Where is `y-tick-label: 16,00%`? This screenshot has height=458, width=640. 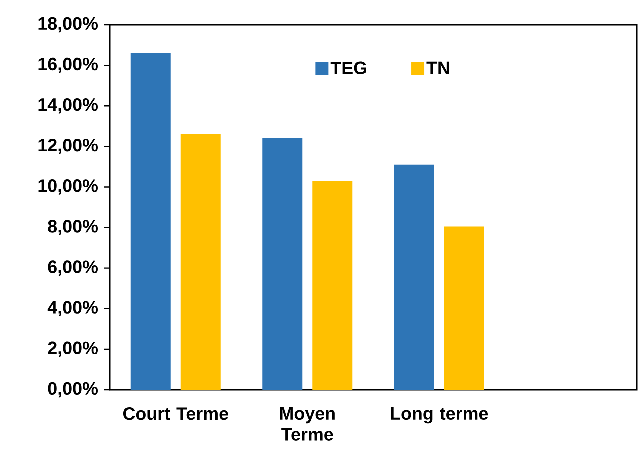
y-tick-label: 16,00% is located at coordinates (68, 66).